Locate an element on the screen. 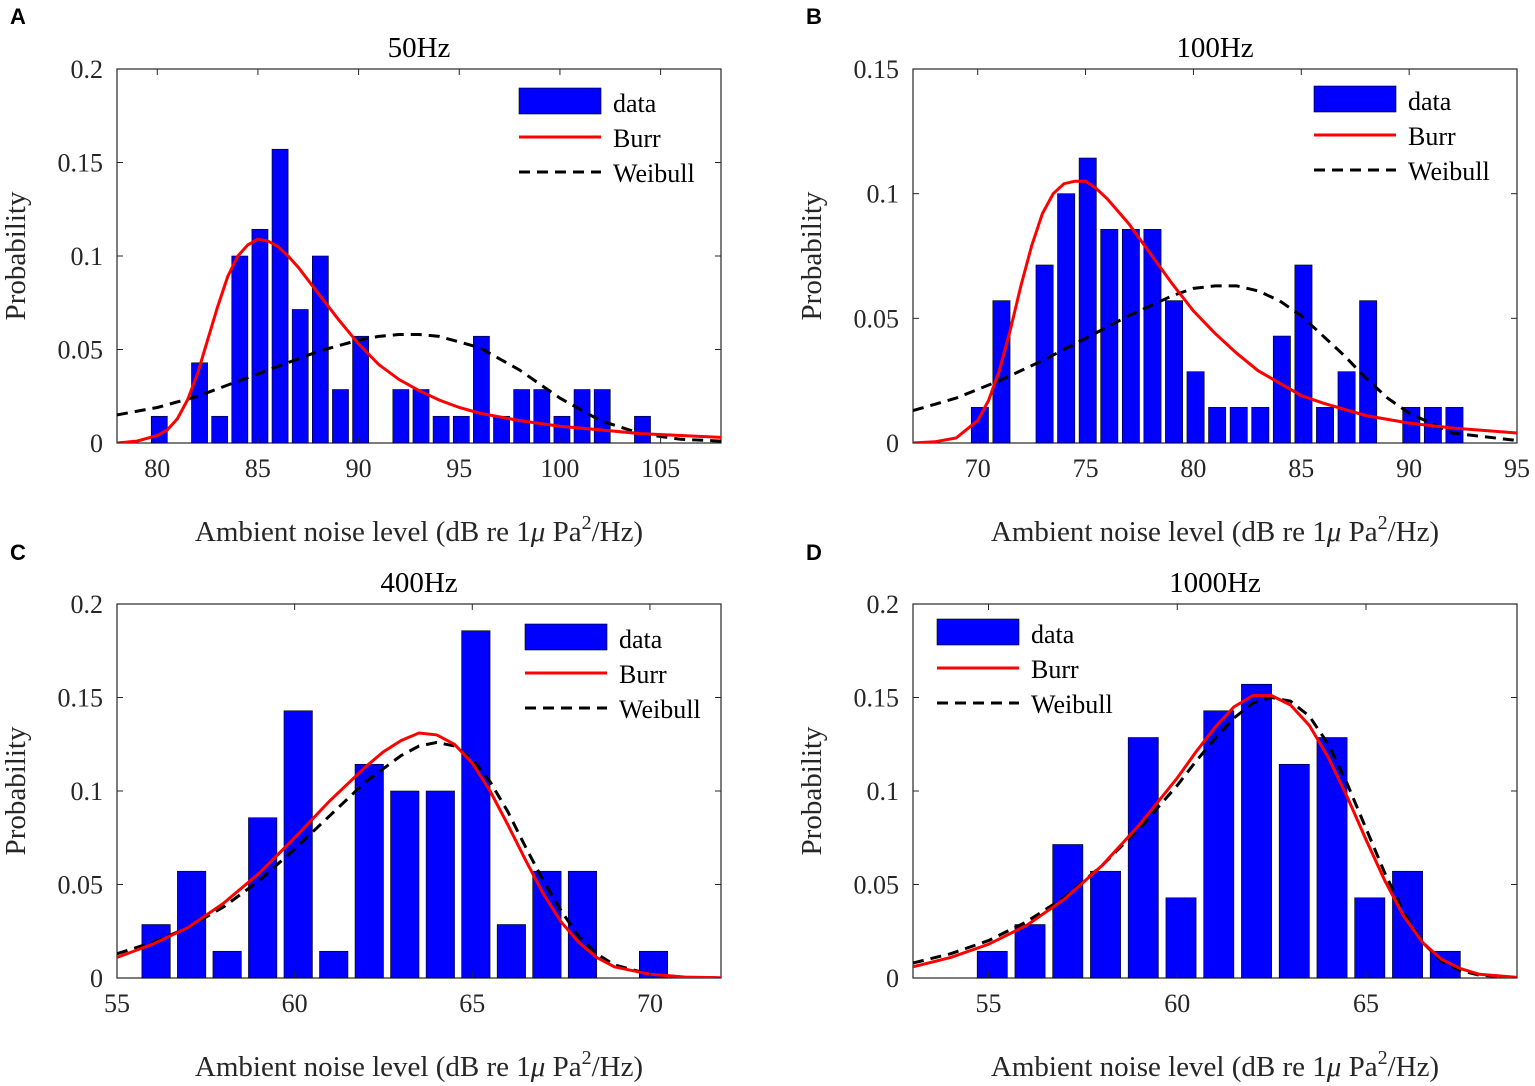 The height and width of the screenshot is (1086, 1535). panel-letter: C is located at coordinates (18, 552).